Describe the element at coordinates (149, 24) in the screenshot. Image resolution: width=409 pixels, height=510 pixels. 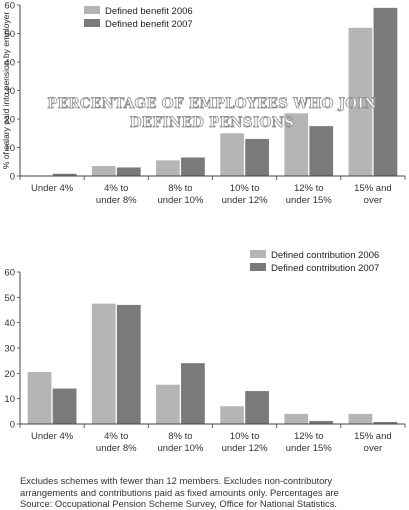
I see `legend-label: Defined benefit 2007` at that location.